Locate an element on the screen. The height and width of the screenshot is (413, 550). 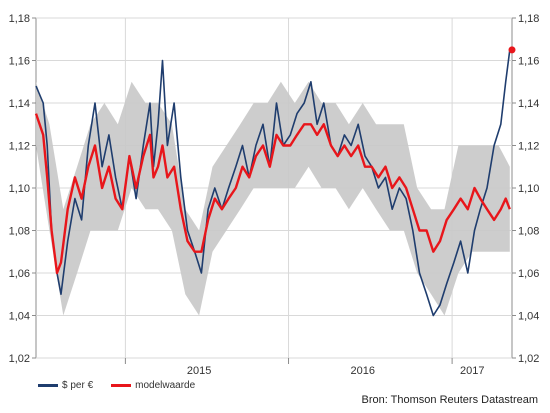
y-tick-label-right-1: 1,04 is located at coordinates (528, 317).